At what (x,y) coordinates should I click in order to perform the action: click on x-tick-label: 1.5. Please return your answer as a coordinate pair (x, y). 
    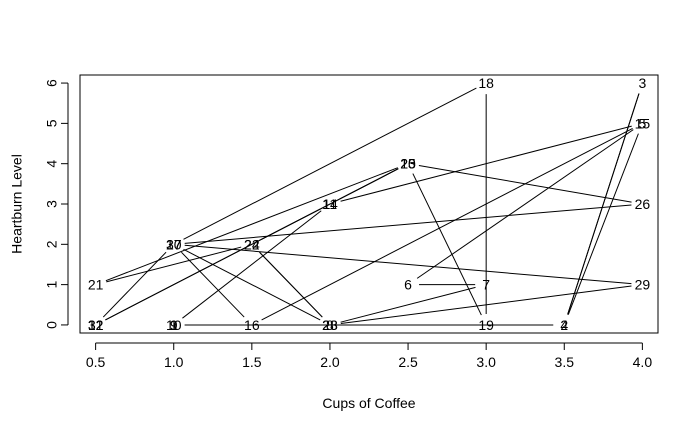
    Looking at the image, I should click on (252, 362).